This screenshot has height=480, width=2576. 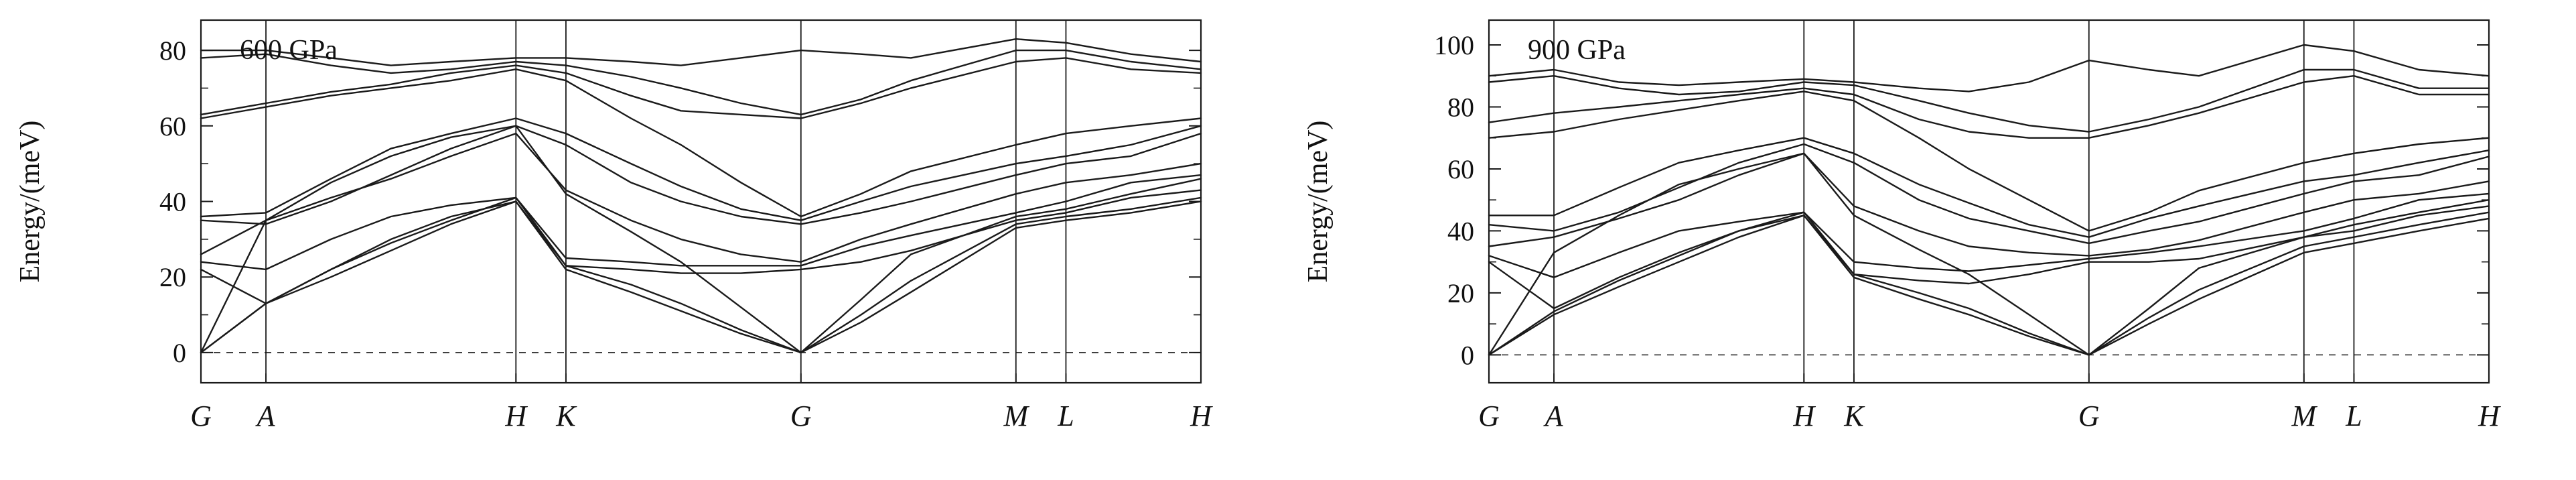 I want to click on pressure-label: 600 GPa, so click(x=289, y=50).